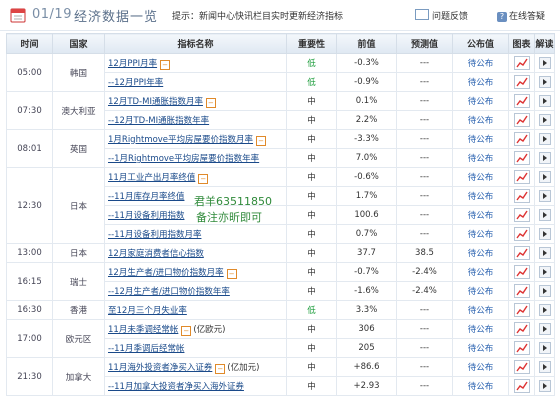 The image size is (560, 408). What do you see at coordinates (184, 159) in the screenshot?
I see `indicator-name: --1月Rightmove平均房屋要价指数年率` at bounding box center [184, 159].